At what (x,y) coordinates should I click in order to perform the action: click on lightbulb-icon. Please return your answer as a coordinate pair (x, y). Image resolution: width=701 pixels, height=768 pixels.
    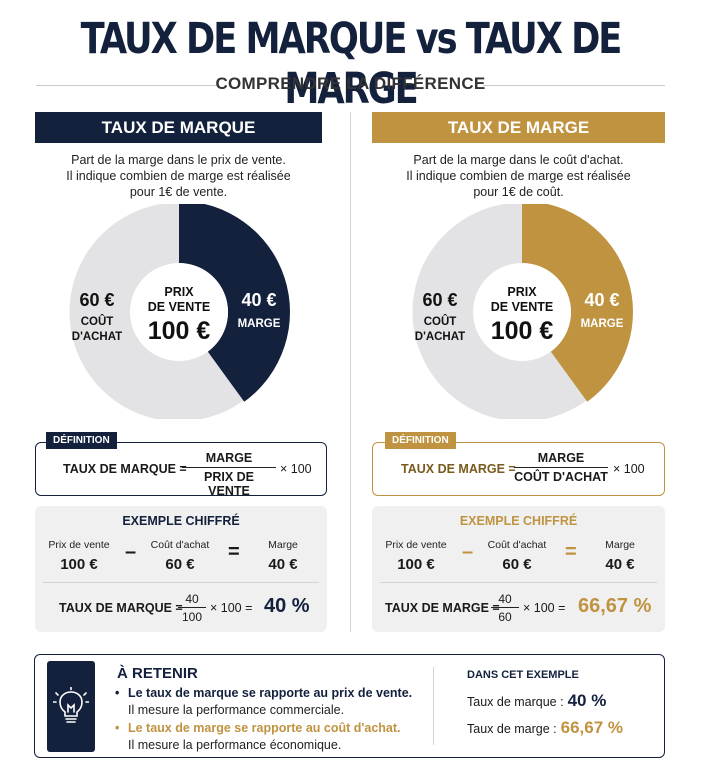
    Looking at the image, I should click on (71, 705).